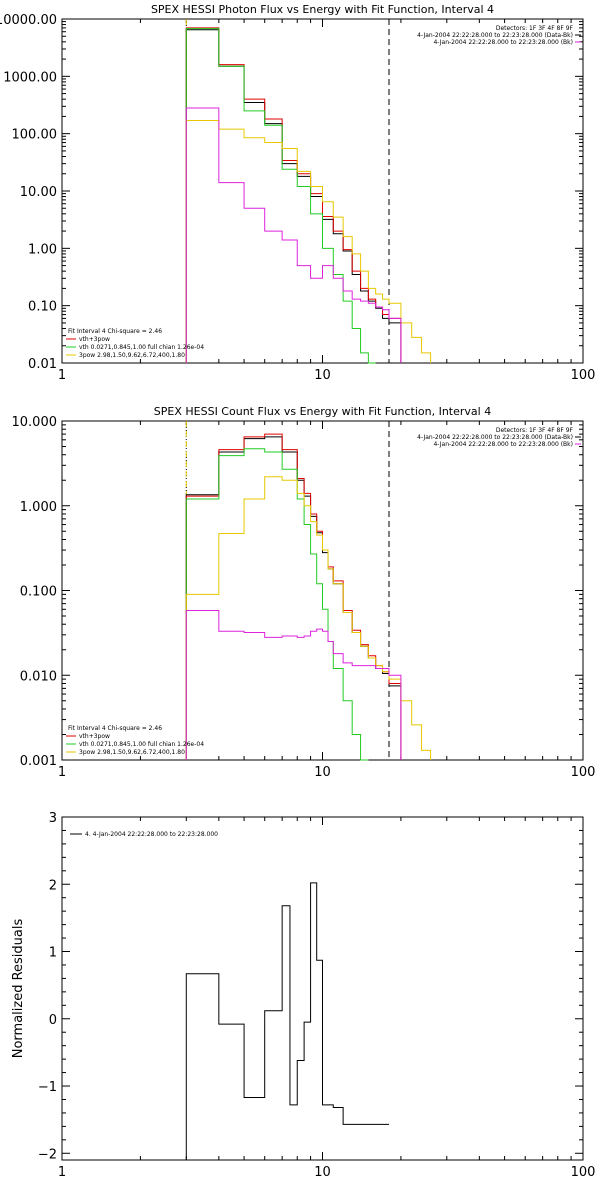  I want to click on y-tick-label: 0.10, so click(42, 307).